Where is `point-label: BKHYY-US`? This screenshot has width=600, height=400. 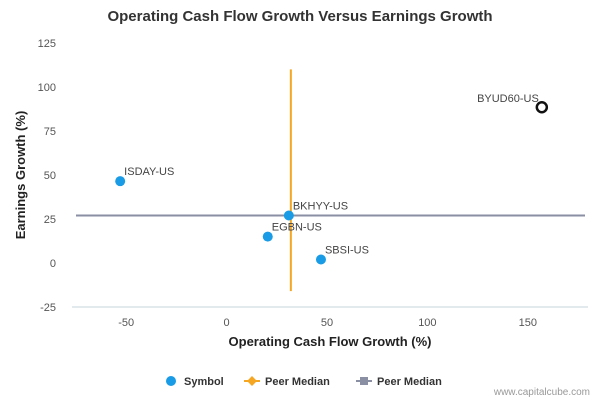
point-label: BKHYY-US is located at coordinates (320, 206).